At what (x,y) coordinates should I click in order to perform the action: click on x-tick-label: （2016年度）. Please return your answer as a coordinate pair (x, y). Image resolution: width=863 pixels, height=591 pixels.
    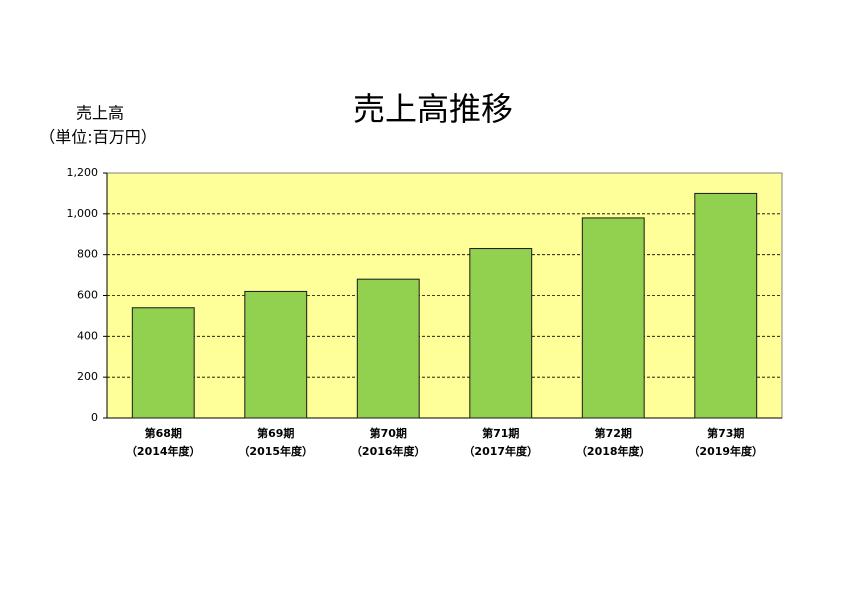
    Looking at the image, I should click on (388, 451).